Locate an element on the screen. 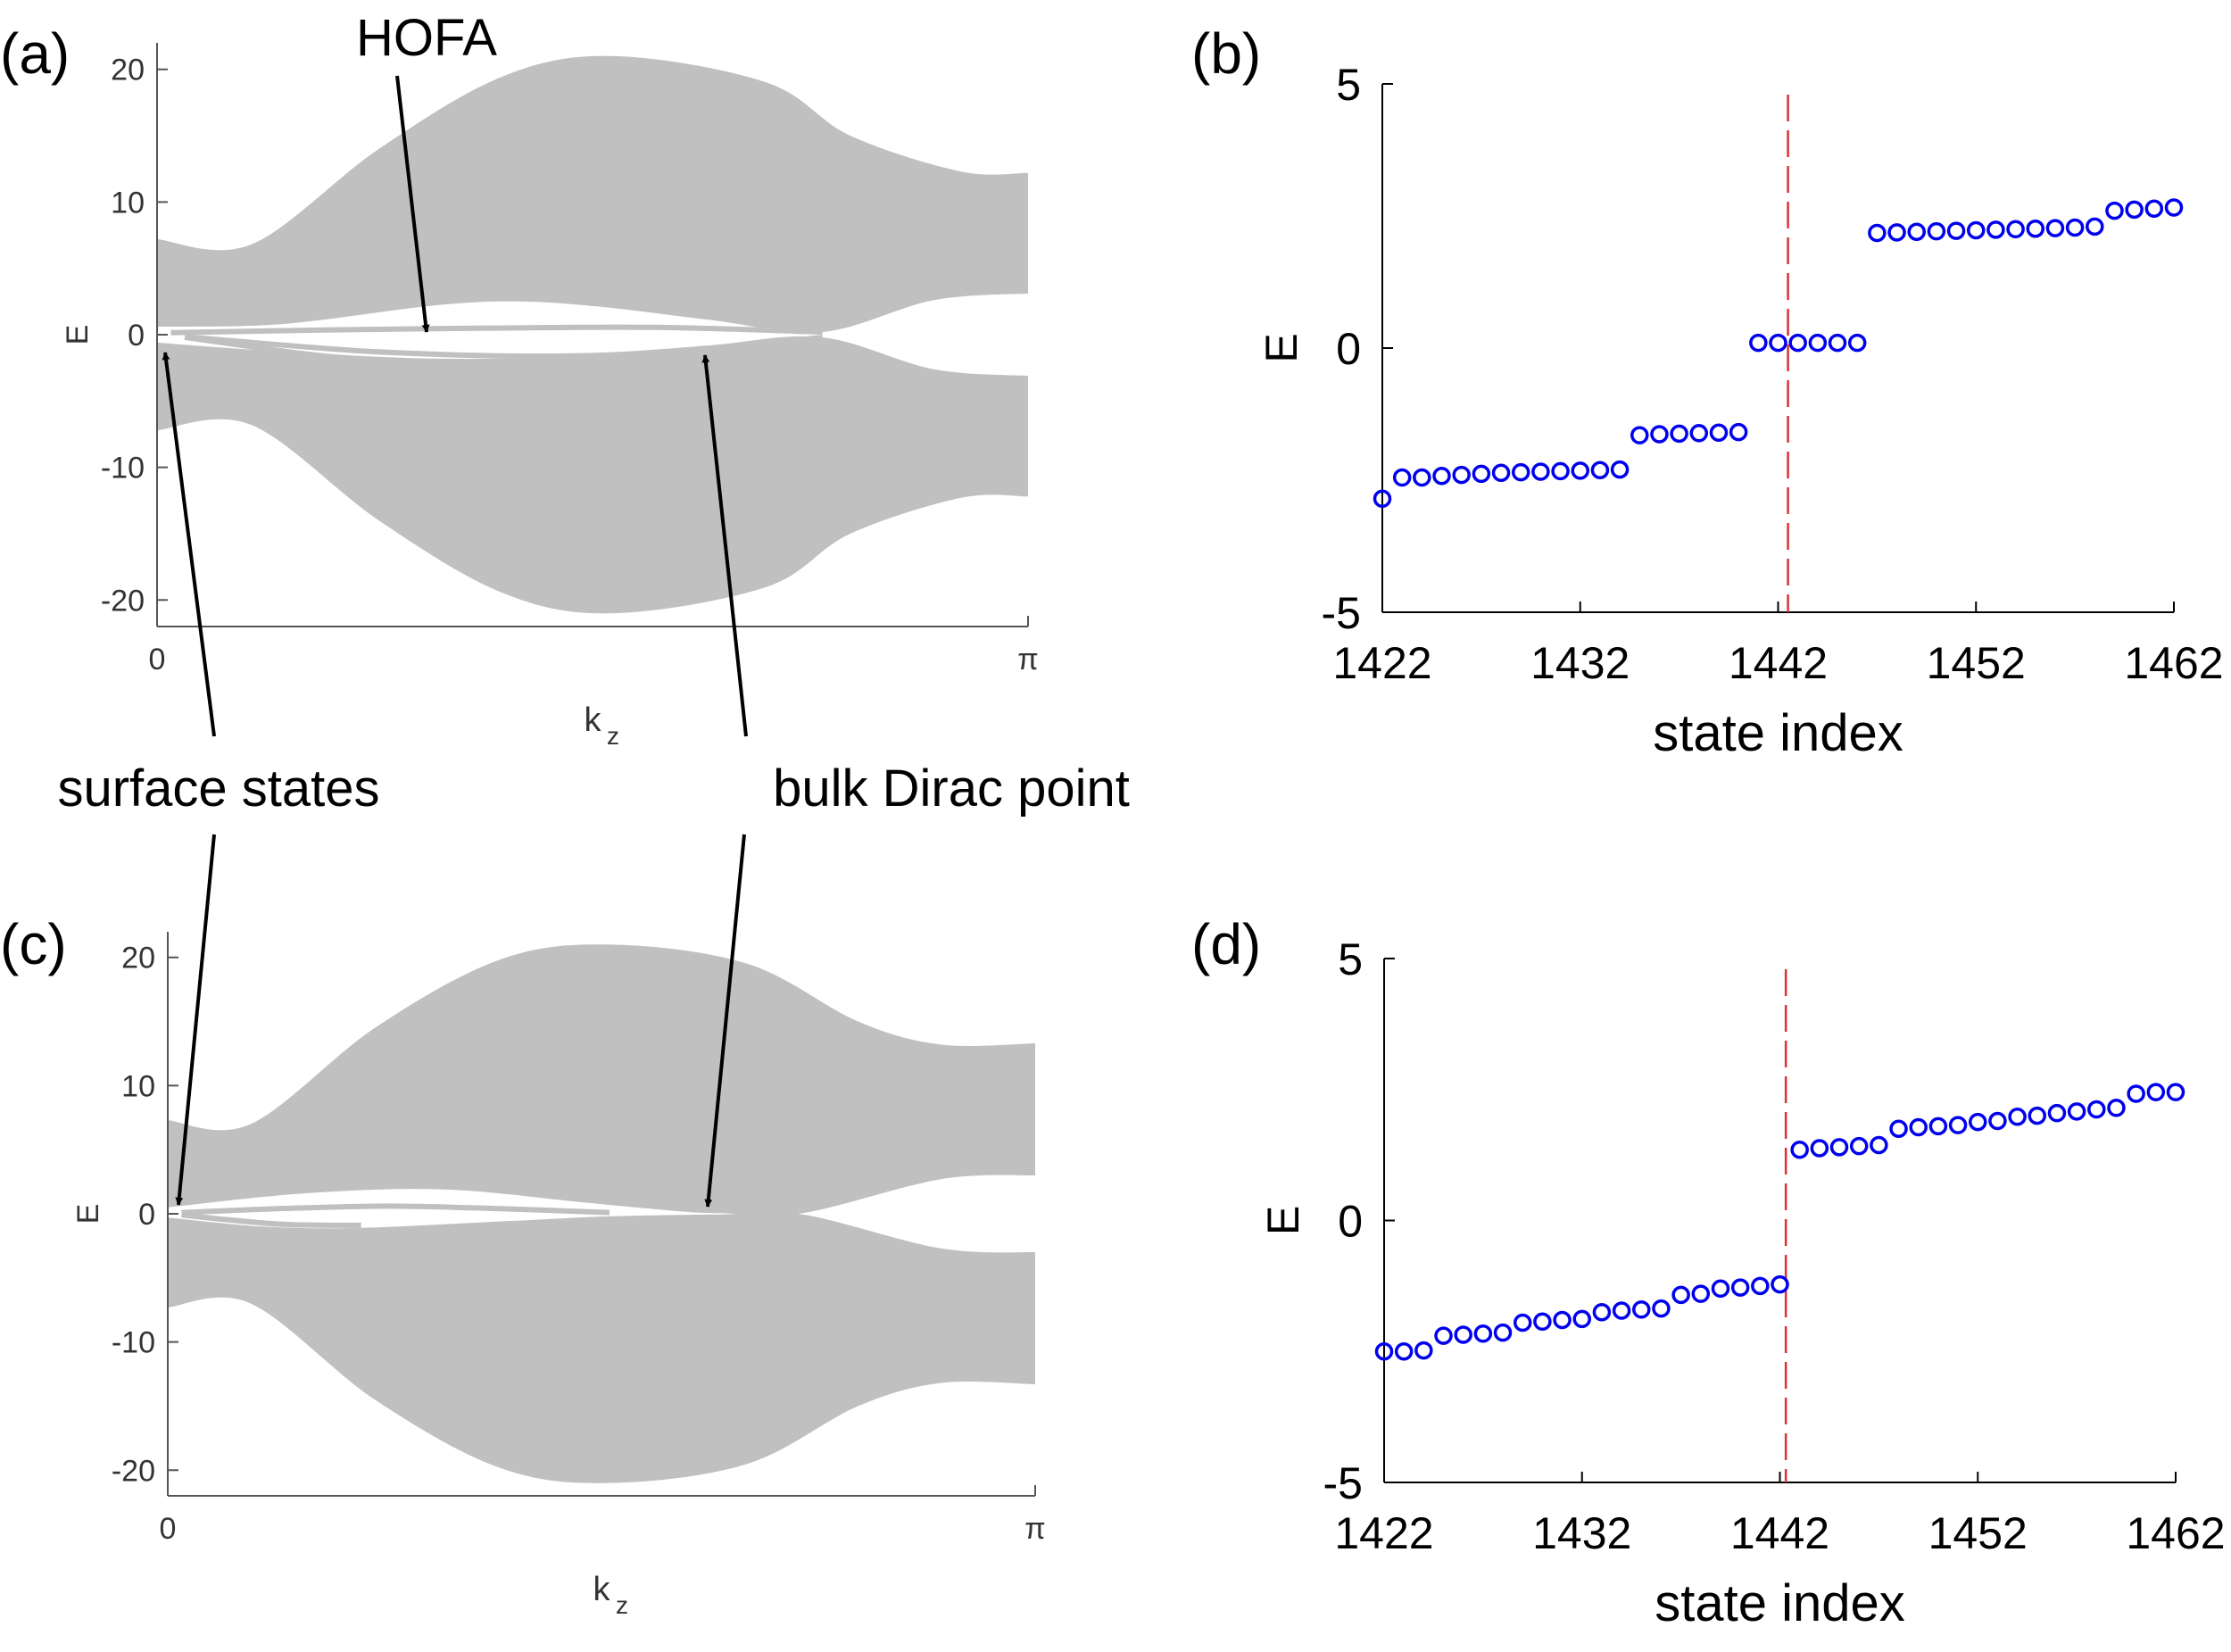 The height and width of the screenshot is (1652, 2231). x-tick-label: 1462 is located at coordinates (2175, 1533).